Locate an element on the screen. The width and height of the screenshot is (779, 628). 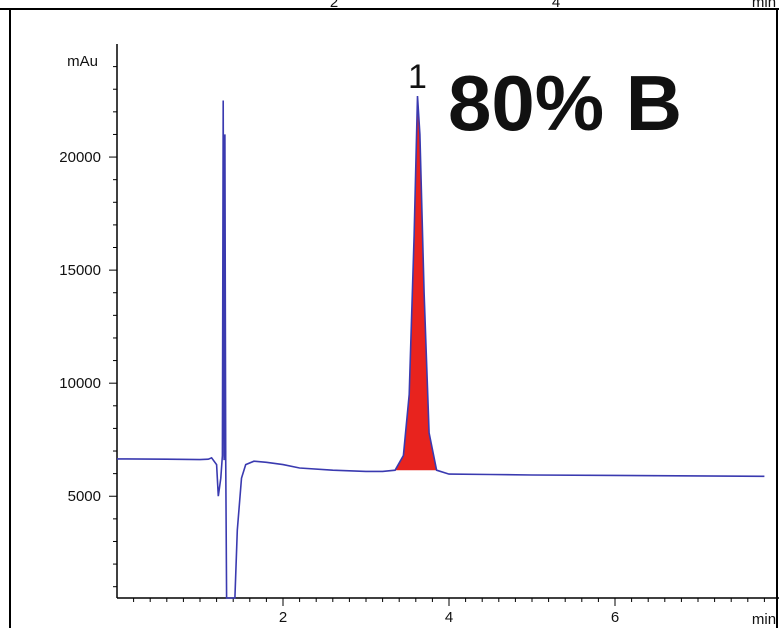
x-tick-label: 2 is located at coordinates (283, 617).